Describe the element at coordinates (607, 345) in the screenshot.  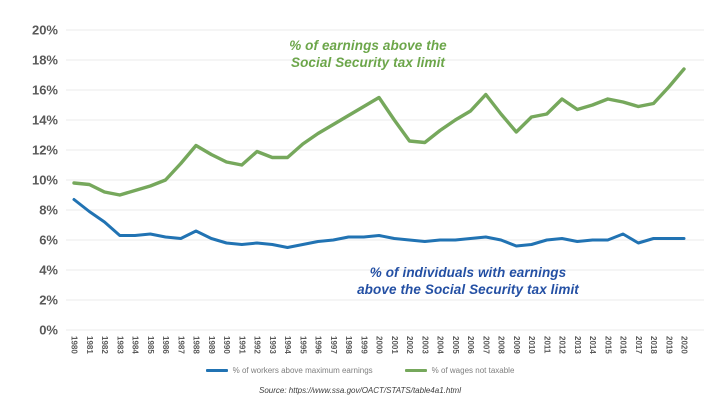
I see `x-axis-tick-label: 2015` at that location.